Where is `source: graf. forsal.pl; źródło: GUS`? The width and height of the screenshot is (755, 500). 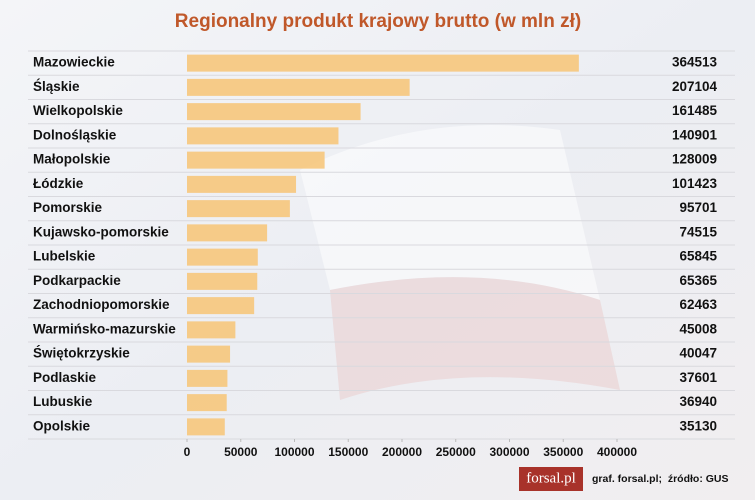 source: graf. forsal.pl; źródło: GUS is located at coordinates (660, 479).